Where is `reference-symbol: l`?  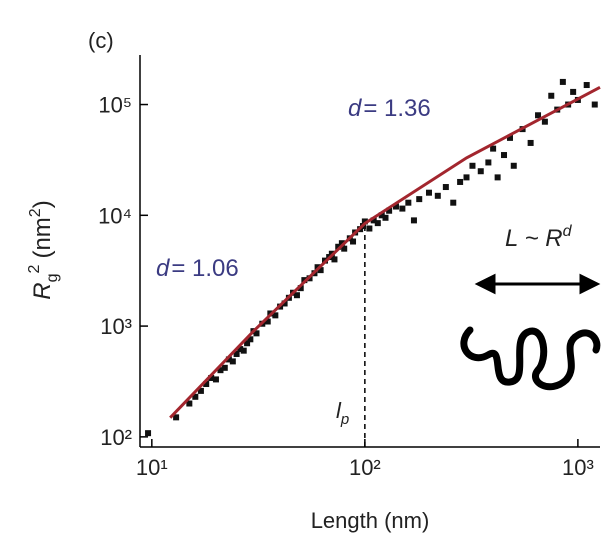 reference-symbol: l is located at coordinates (339, 410).